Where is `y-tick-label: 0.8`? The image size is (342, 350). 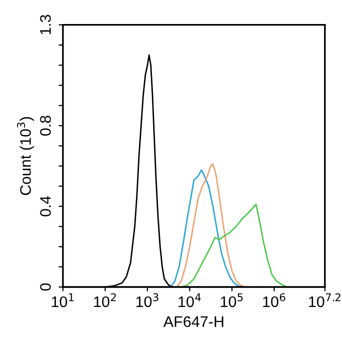
y-tick-label: 0.8 is located at coordinates (45, 126).